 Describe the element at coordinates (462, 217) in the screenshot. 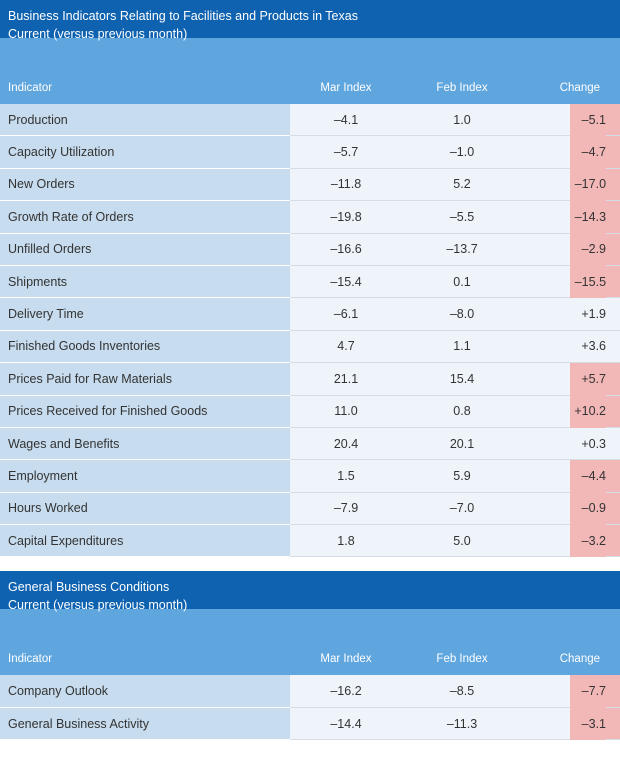

I see `feb-index-value: –5.5` at that location.